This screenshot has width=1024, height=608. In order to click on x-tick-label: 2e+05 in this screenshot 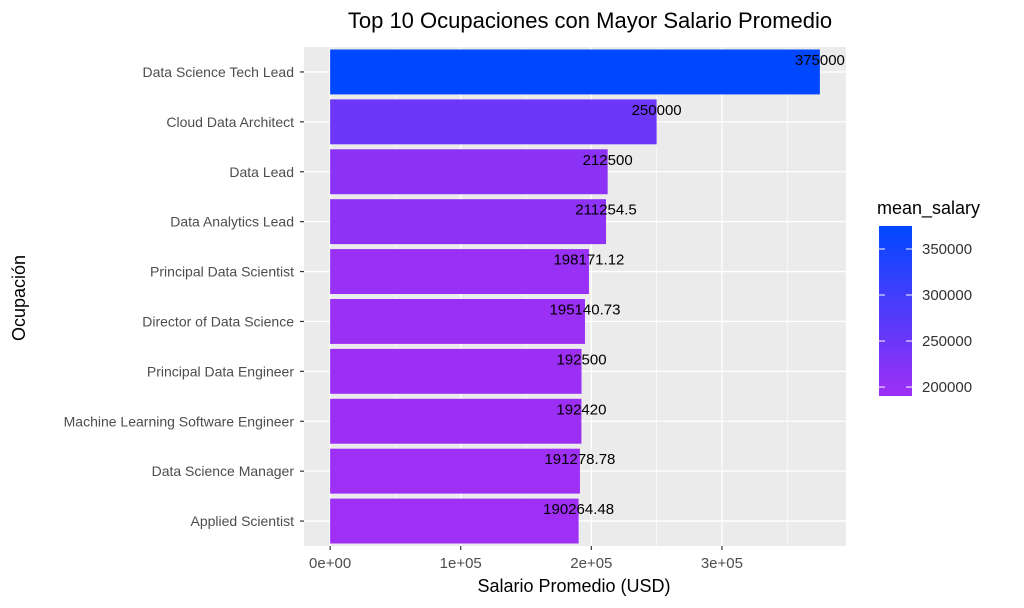, I will do `click(591, 563)`.